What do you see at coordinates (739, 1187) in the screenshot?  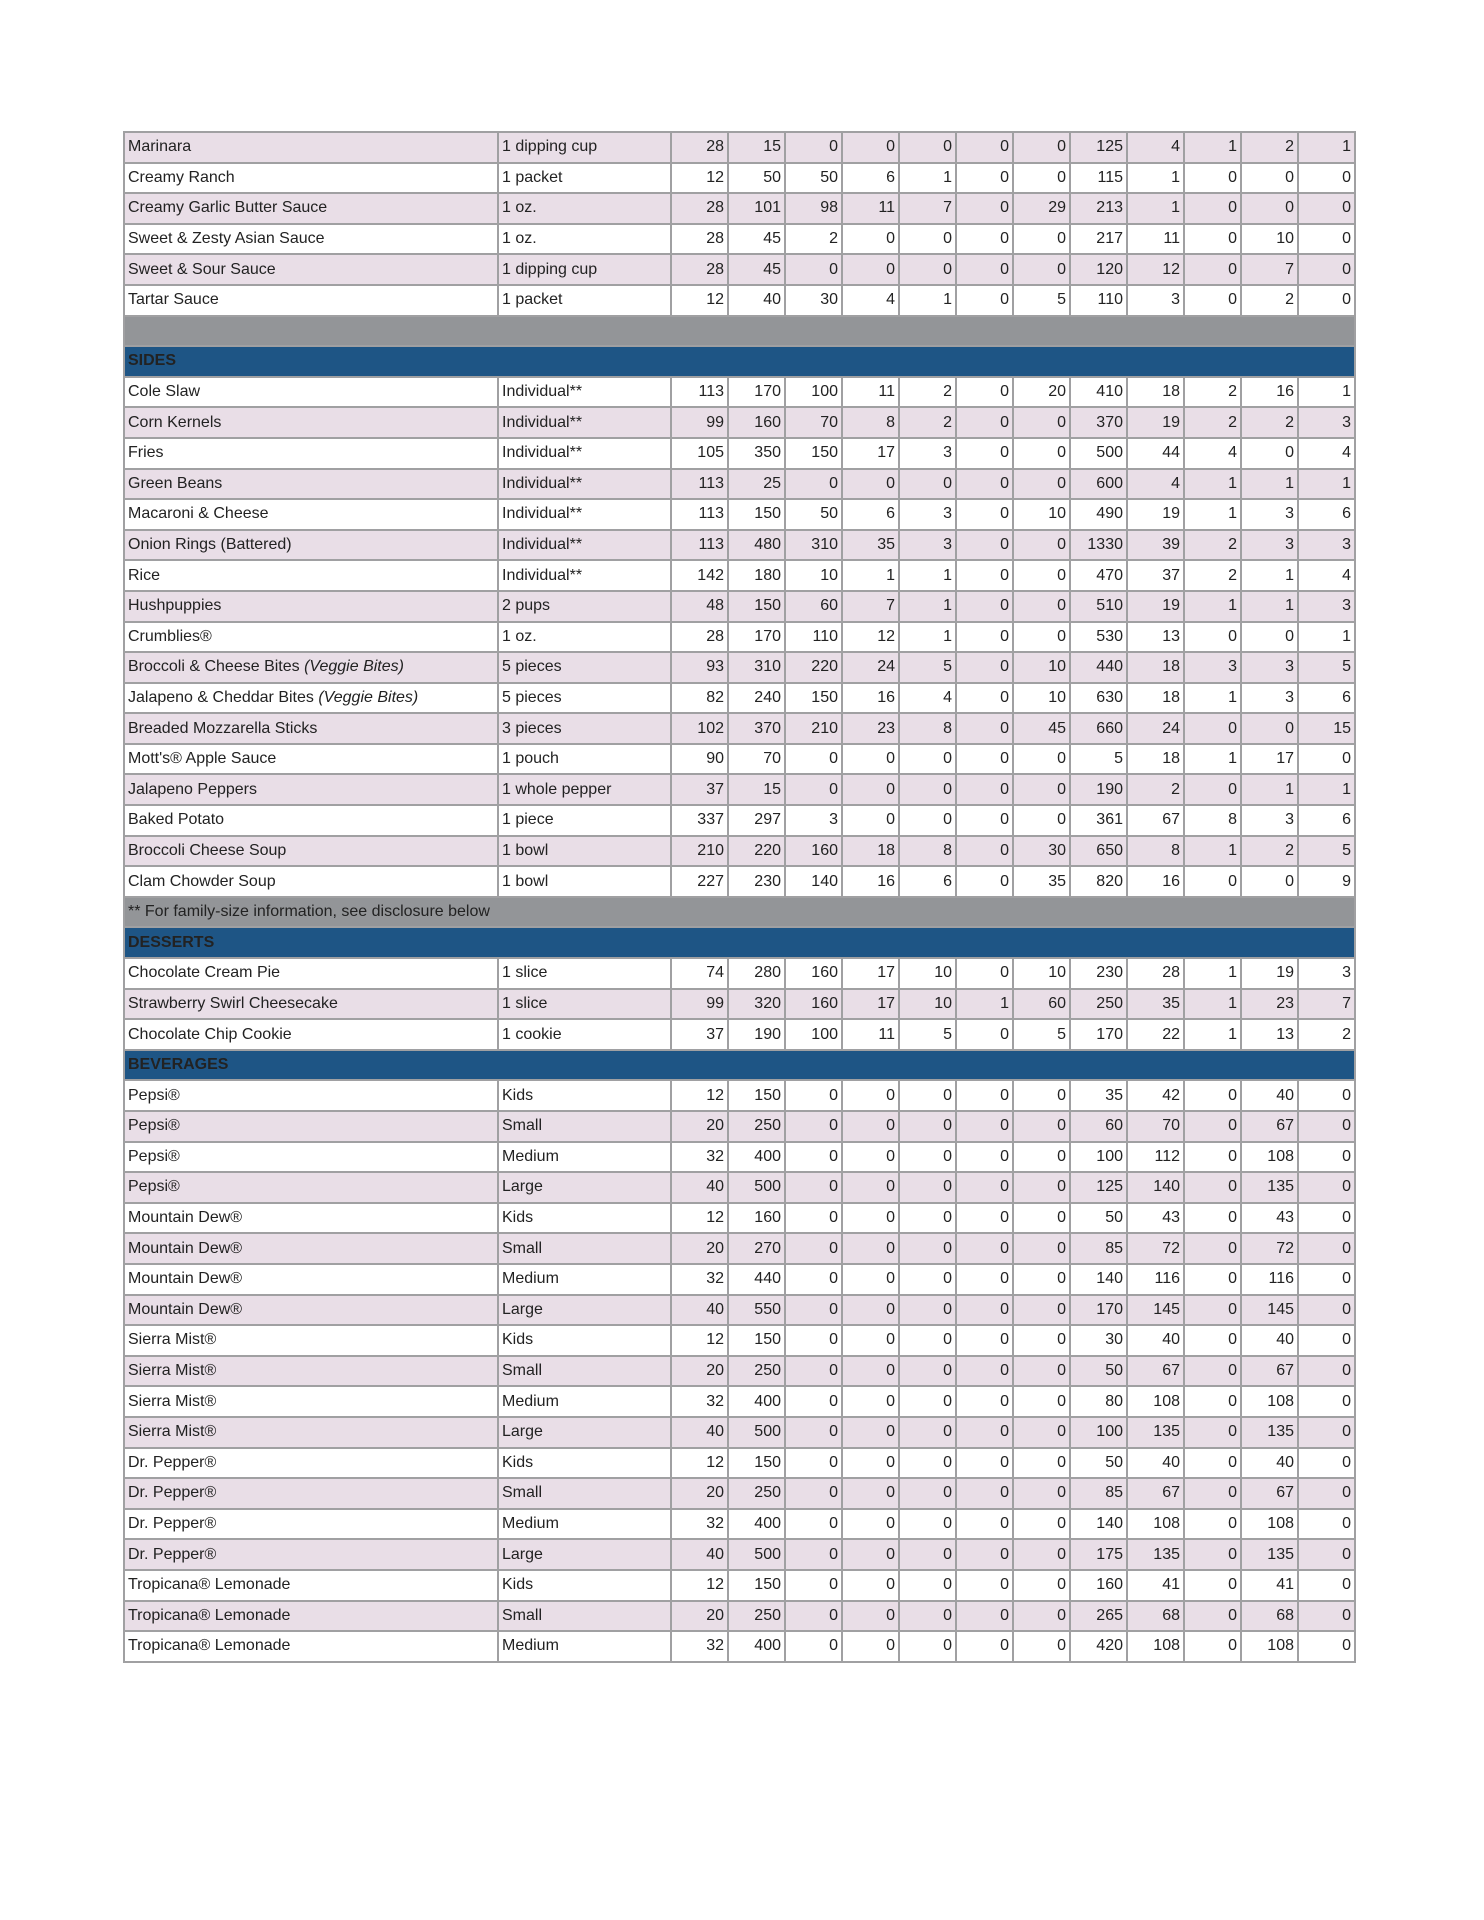 I see `table-row: Pepsi® Large 40 500 0 0 0 0 0 125 140 0 135 0` at bounding box center [739, 1187].